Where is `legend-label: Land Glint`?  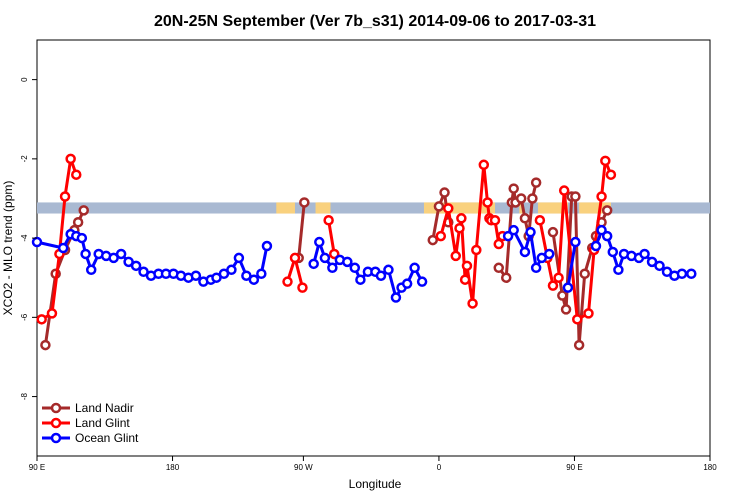
legend-label: Land Glint is located at coordinates (102, 423).